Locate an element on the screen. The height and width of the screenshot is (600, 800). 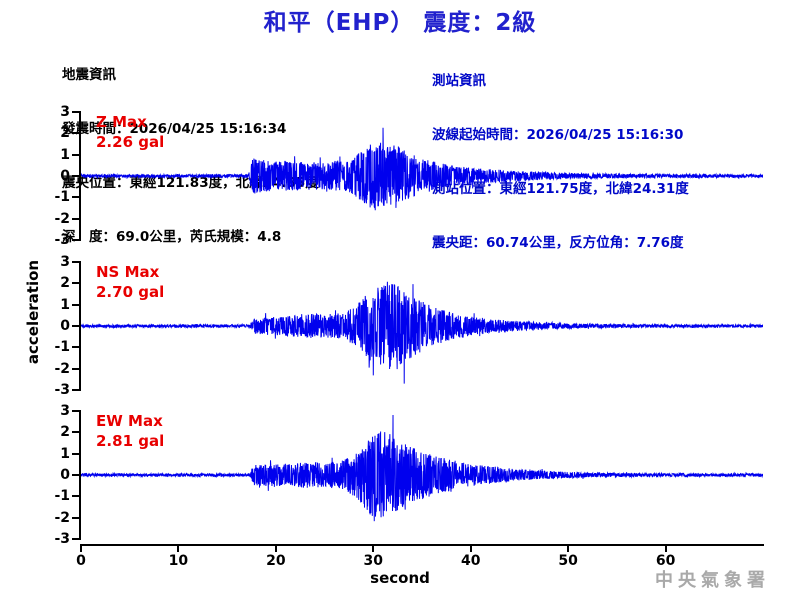
component-max-value: 2.81 gal is located at coordinates (130, 441).